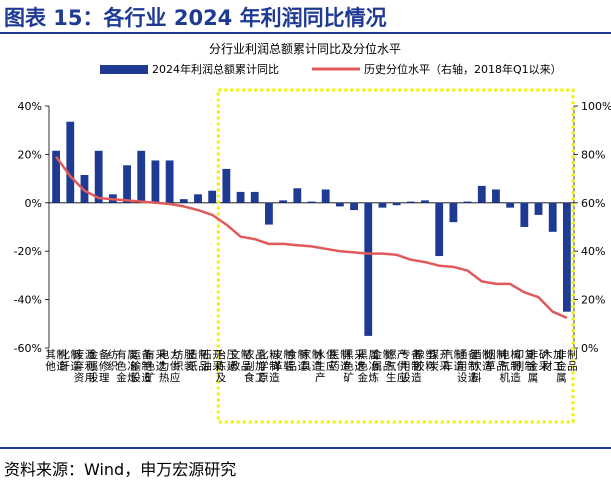 Image resolution: width=611 pixels, height=486 pixels. I want to click on x-tick-label: 废弃资源利用, so click(85, 366).